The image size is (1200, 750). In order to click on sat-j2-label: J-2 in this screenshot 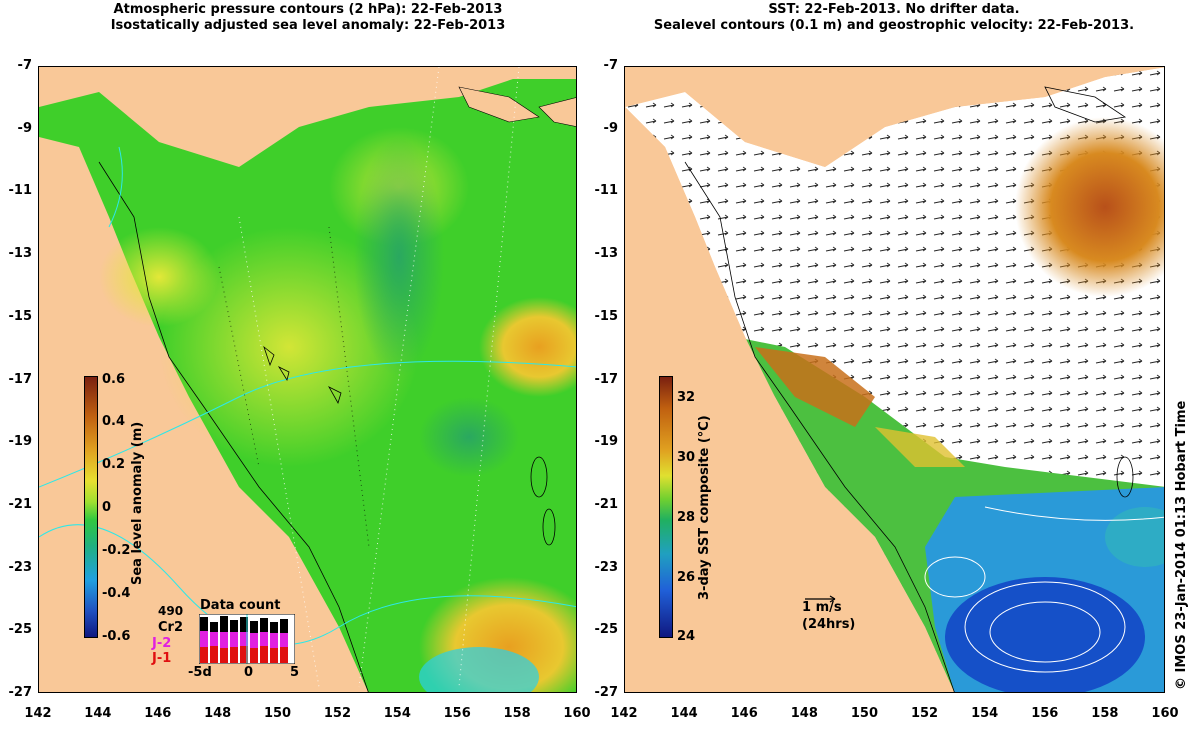, I will do `click(162, 643)`.